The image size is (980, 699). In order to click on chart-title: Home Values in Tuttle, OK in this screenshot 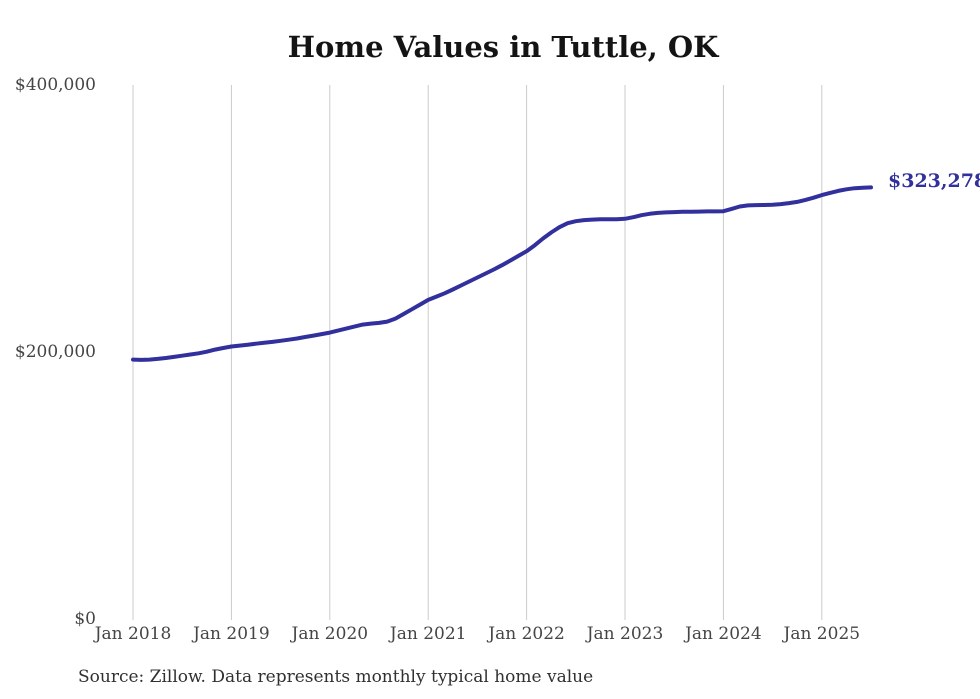, I will do `click(503, 47)`.